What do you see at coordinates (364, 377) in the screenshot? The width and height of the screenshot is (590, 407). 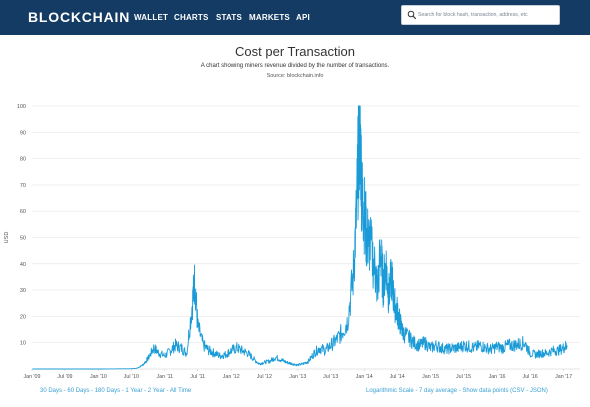 I see `x-tick-label: Jan '14` at bounding box center [364, 377].